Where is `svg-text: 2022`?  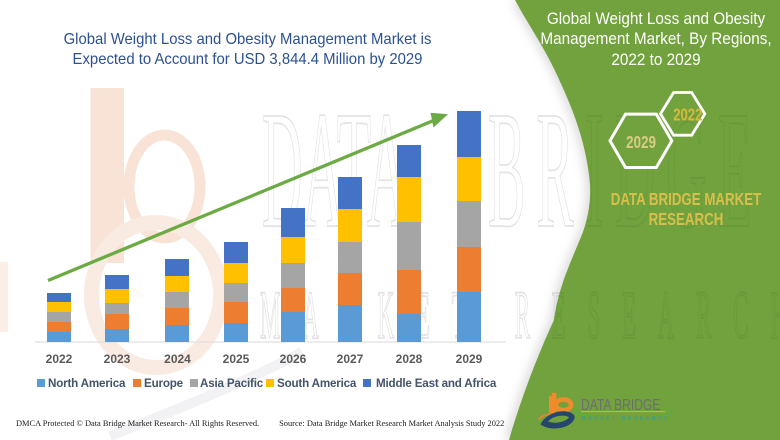
svg-text: 2022 is located at coordinates (687, 115).